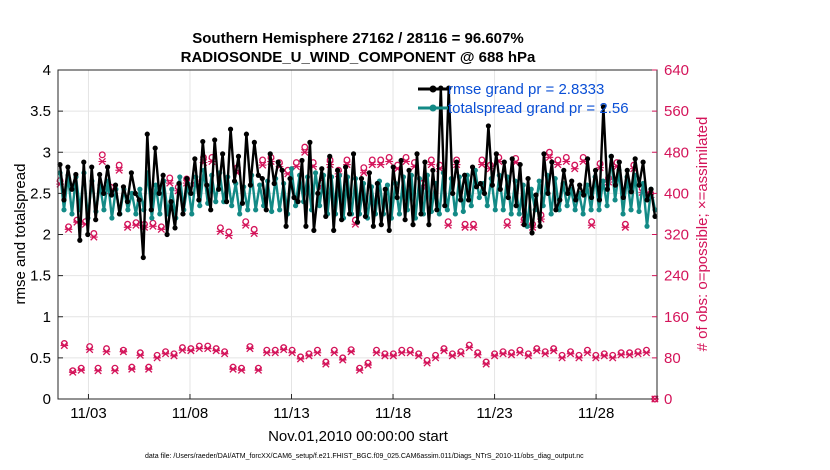  Describe the element at coordinates (88, 413) in the screenshot. I see `x-tick-label: 11/03` at that location.